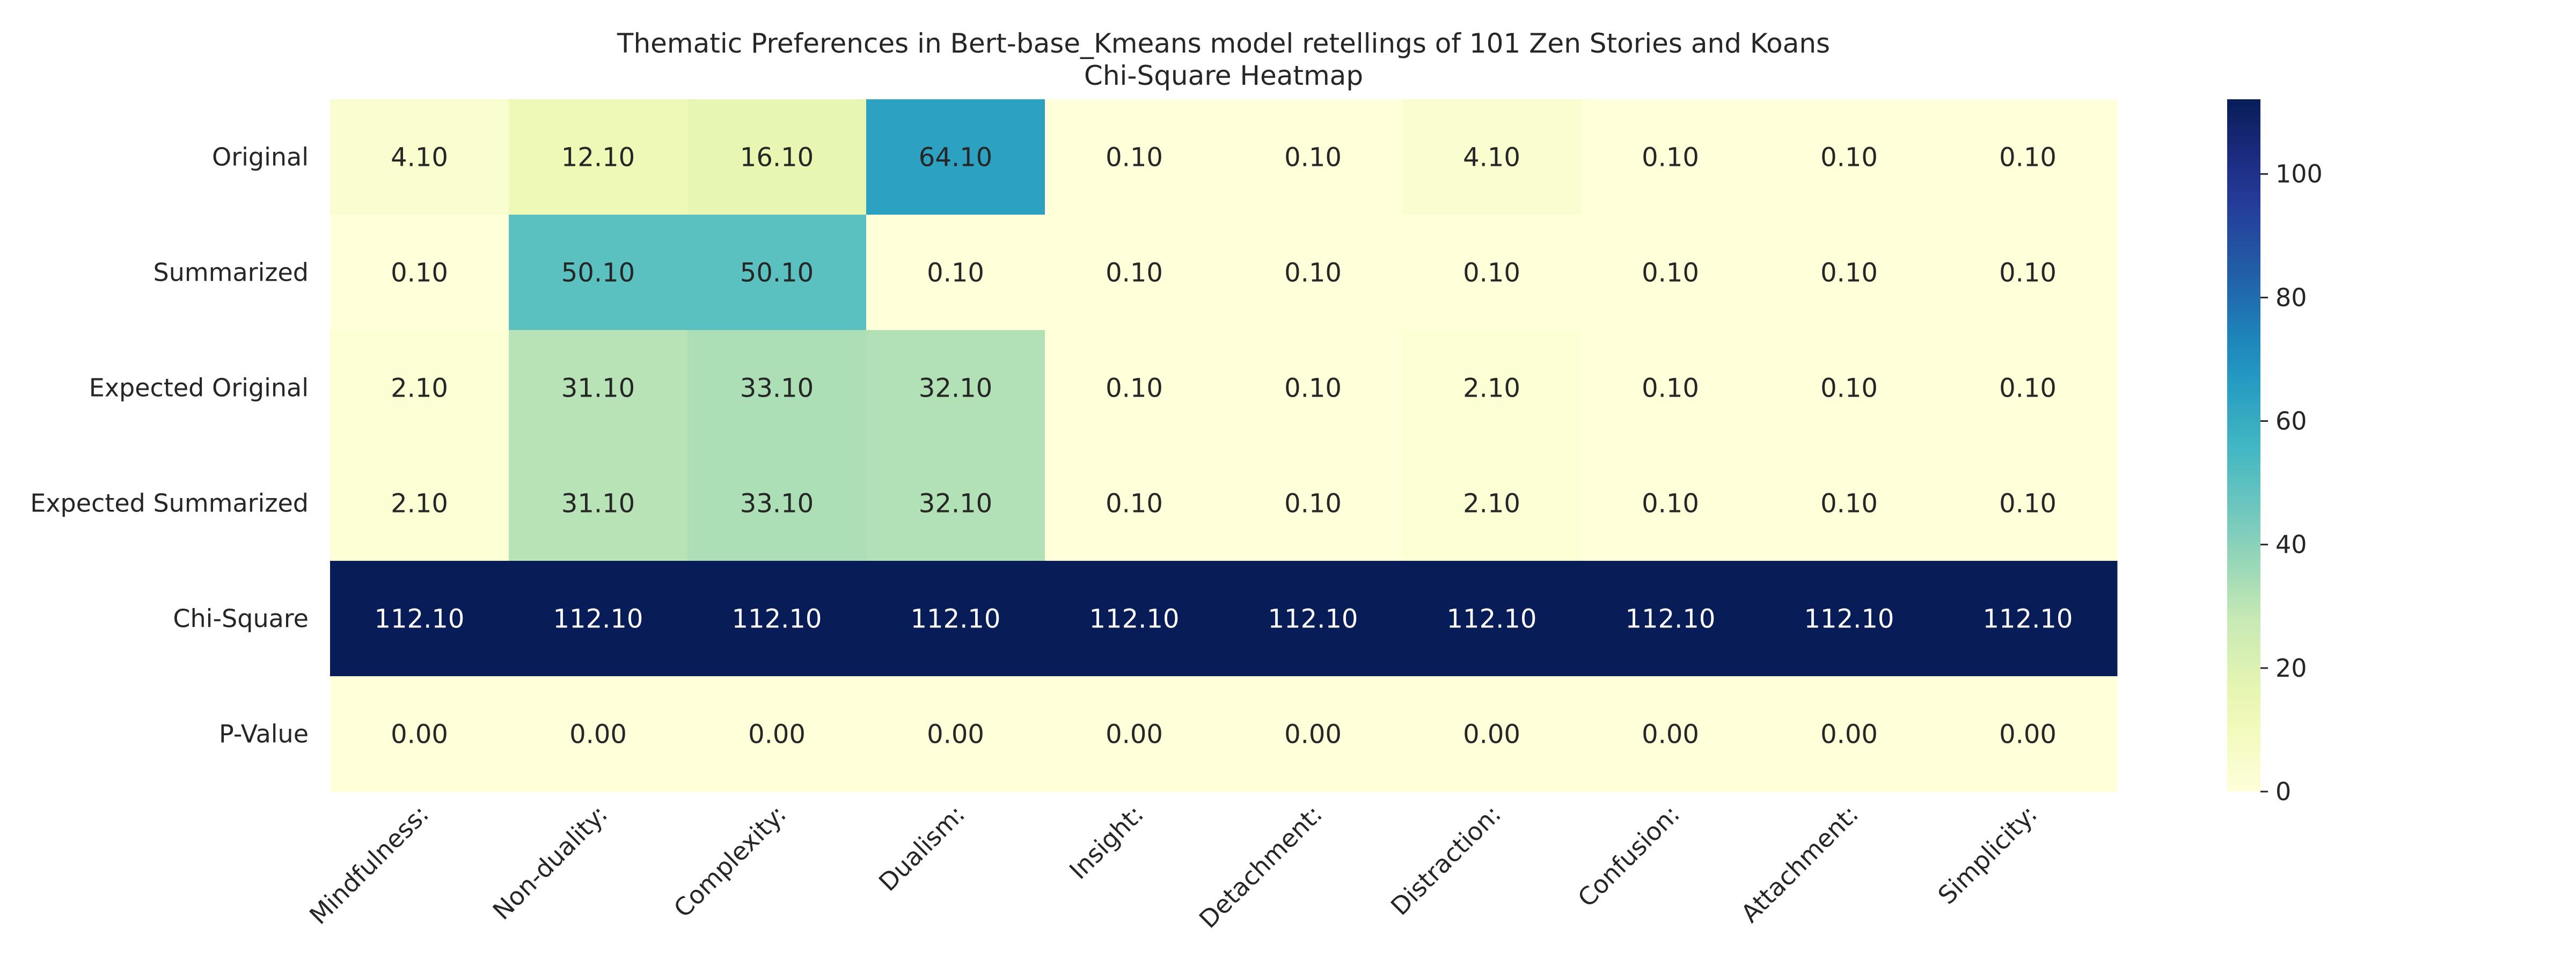 This screenshot has width=2576, height=966. What do you see at coordinates (1799, 864) in the screenshot?
I see `column-label: Attachment:` at bounding box center [1799, 864].